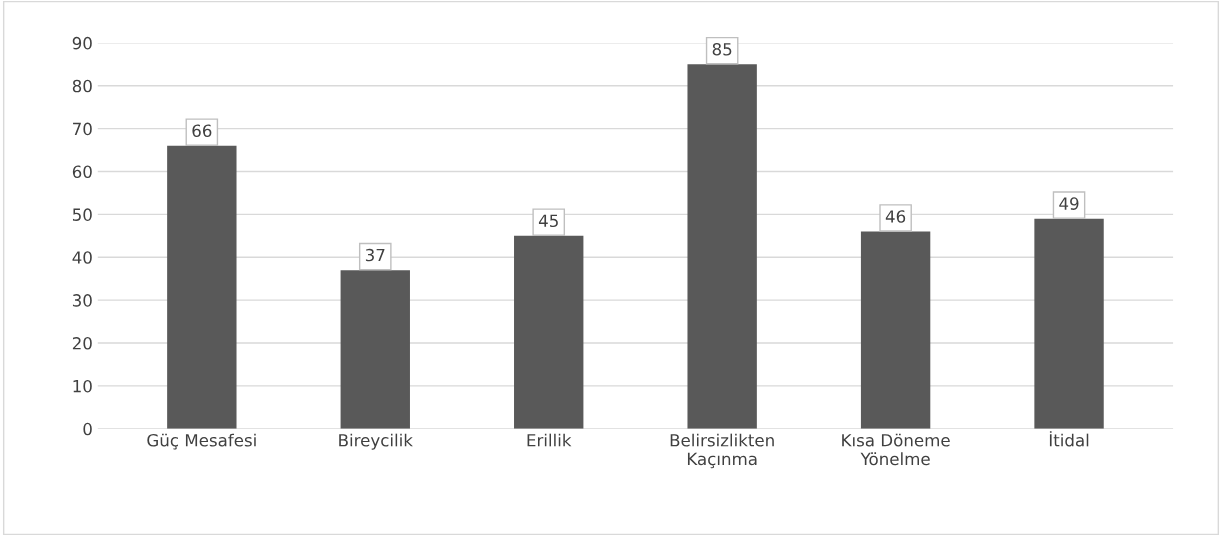 This screenshot has width=1222, height=536. Describe the element at coordinates (87, 429) in the screenshot. I see `y-tick-label: 0` at that location.